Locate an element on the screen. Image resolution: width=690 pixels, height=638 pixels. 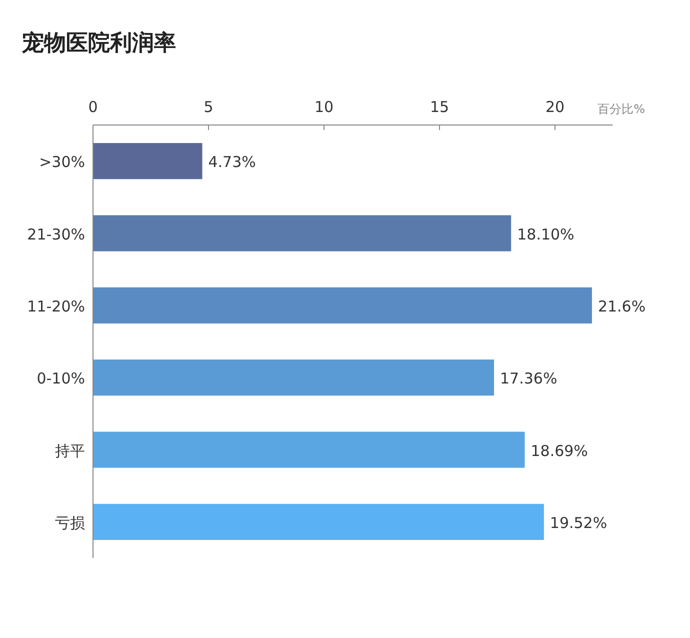
data-label: 4.73% is located at coordinates (232, 162).